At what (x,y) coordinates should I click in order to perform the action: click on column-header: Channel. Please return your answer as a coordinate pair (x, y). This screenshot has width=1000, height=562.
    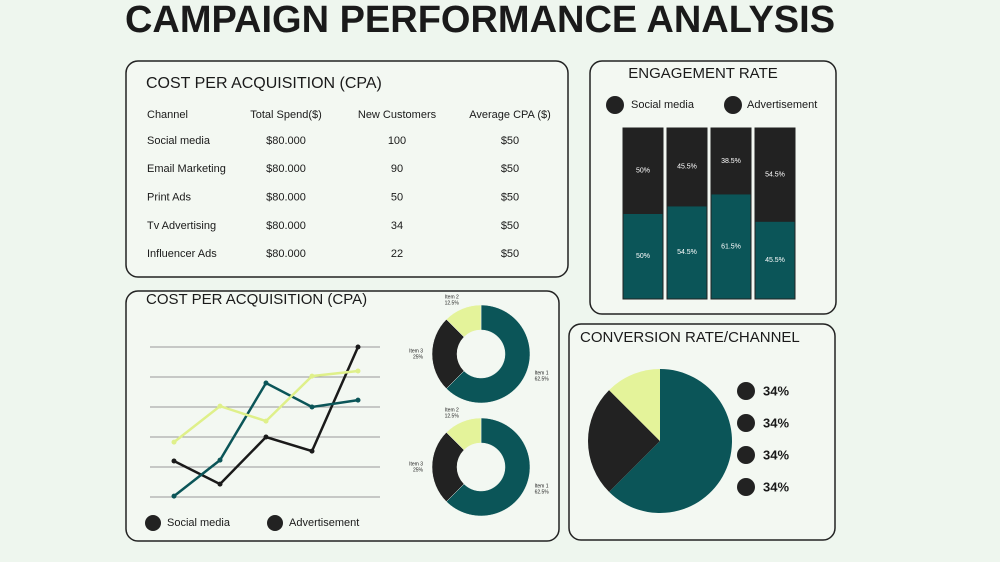
    Looking at the image, I should click on (167, 115).